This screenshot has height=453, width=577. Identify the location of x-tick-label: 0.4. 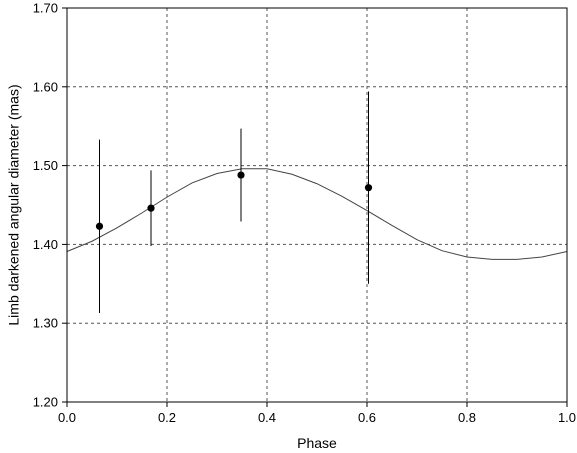
(267, 417).